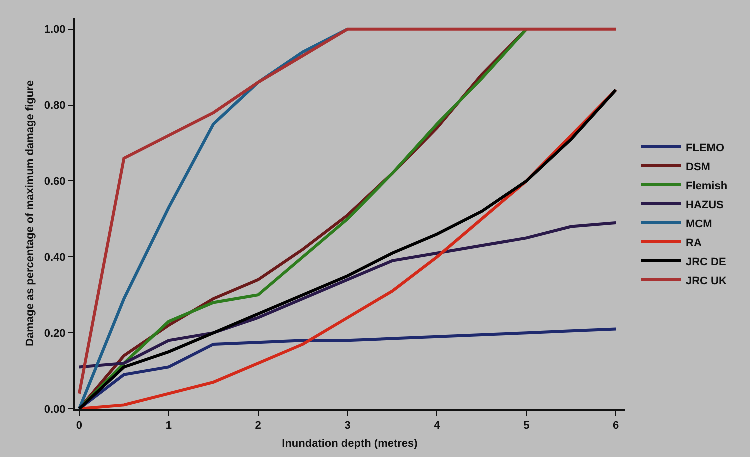  I want to click on x-tick-label: 1, so click(169, 426).